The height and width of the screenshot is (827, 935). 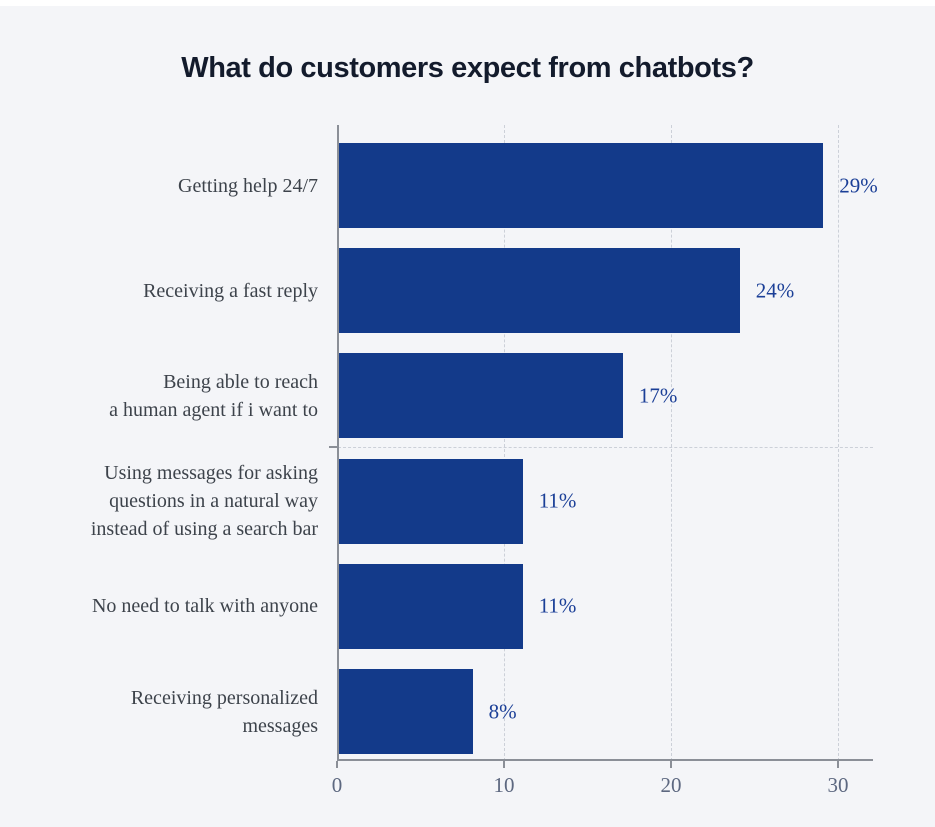 I want to click on y-axis-line, so click(x=338, y=443).